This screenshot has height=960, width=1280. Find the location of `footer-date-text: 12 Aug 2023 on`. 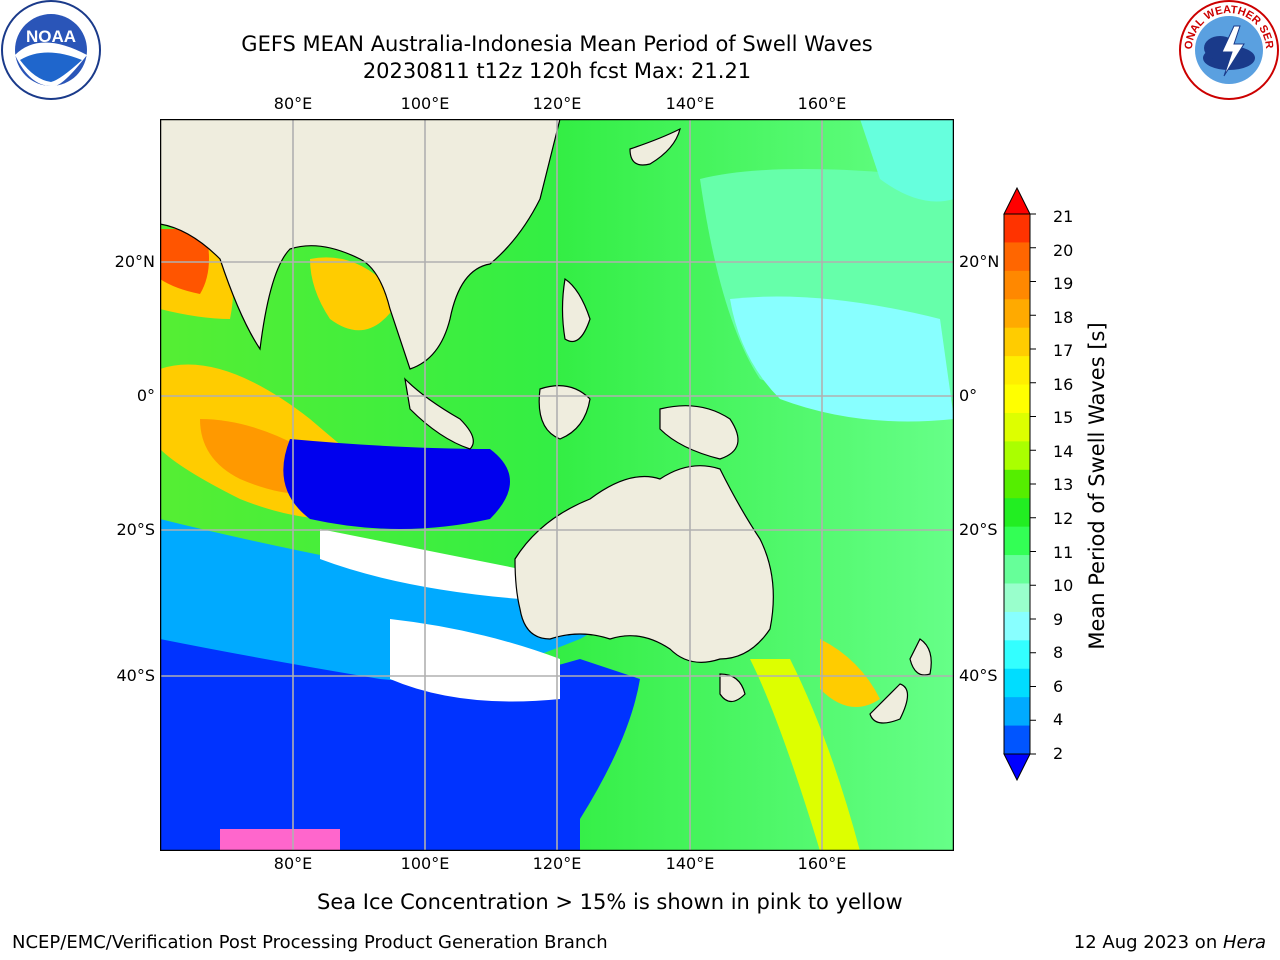

footer-date-text: 12 Aug 2023 on is located at coordinates (1148, 942).